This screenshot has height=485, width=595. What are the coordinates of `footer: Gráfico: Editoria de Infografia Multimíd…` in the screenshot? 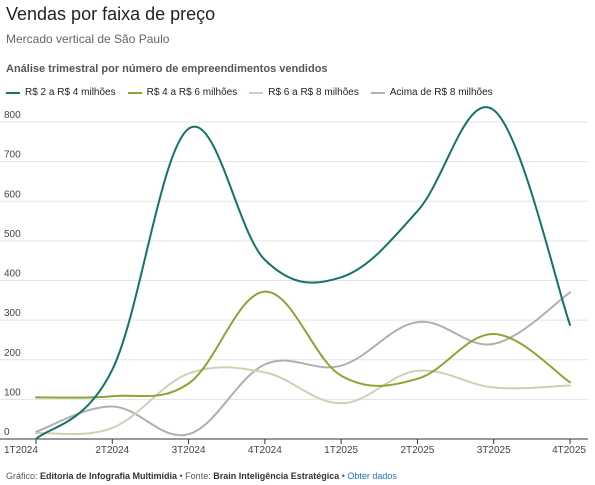 It's located at (201, 476).